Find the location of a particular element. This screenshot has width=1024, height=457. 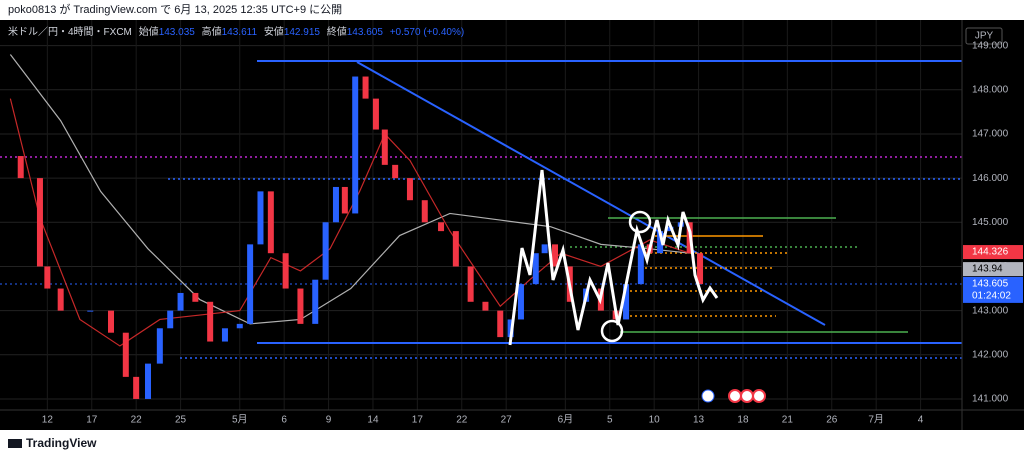

price-axis is located at coordinates (993, 225).